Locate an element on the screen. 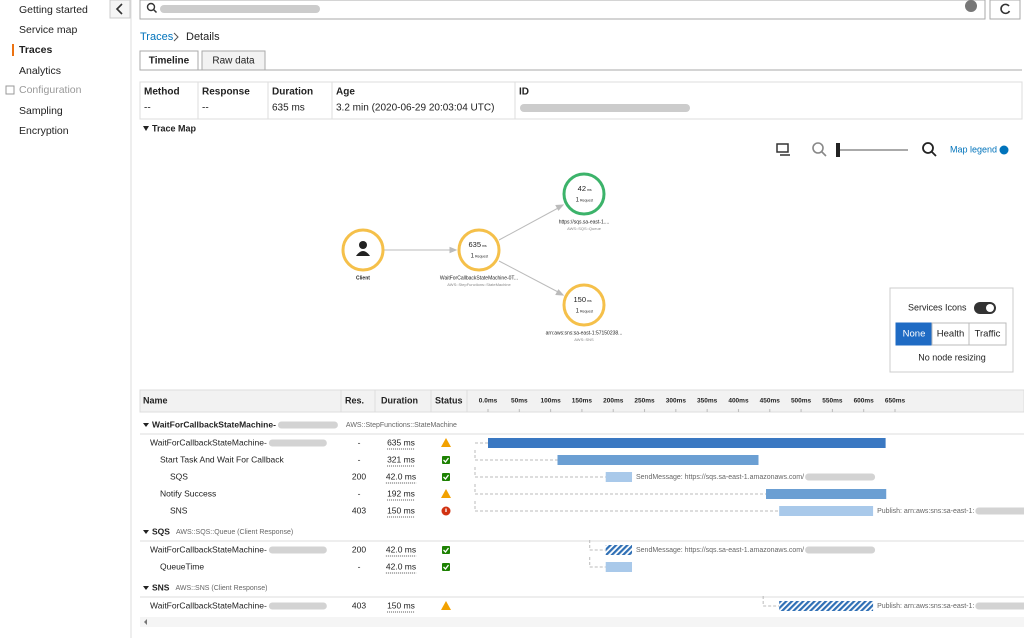 This screenshot has width=1024, height=638. fit-icon is located at coordinates (782, 148).